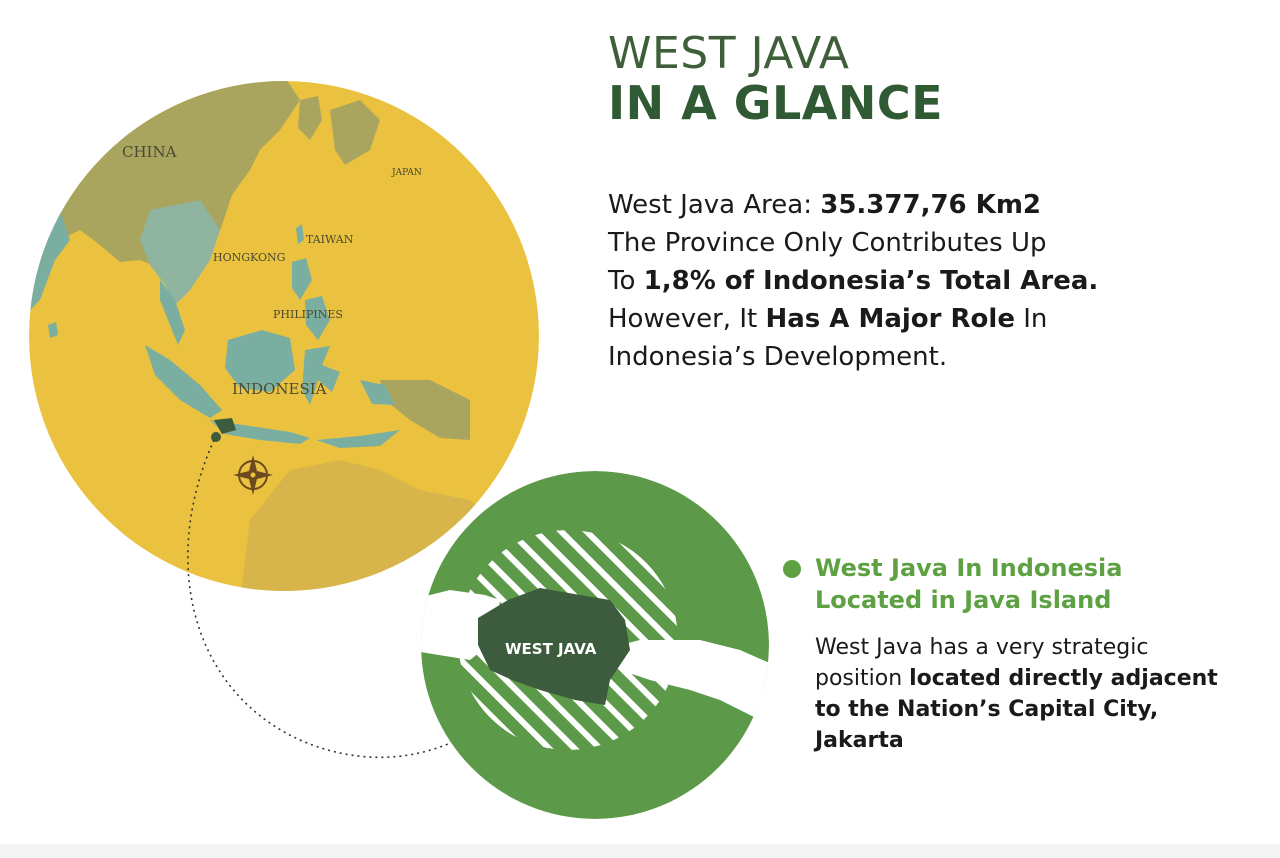 Image resolution: width=1280 pixels, height=858 pixels. I want to click on location-dot-icon, so click(216, 437).